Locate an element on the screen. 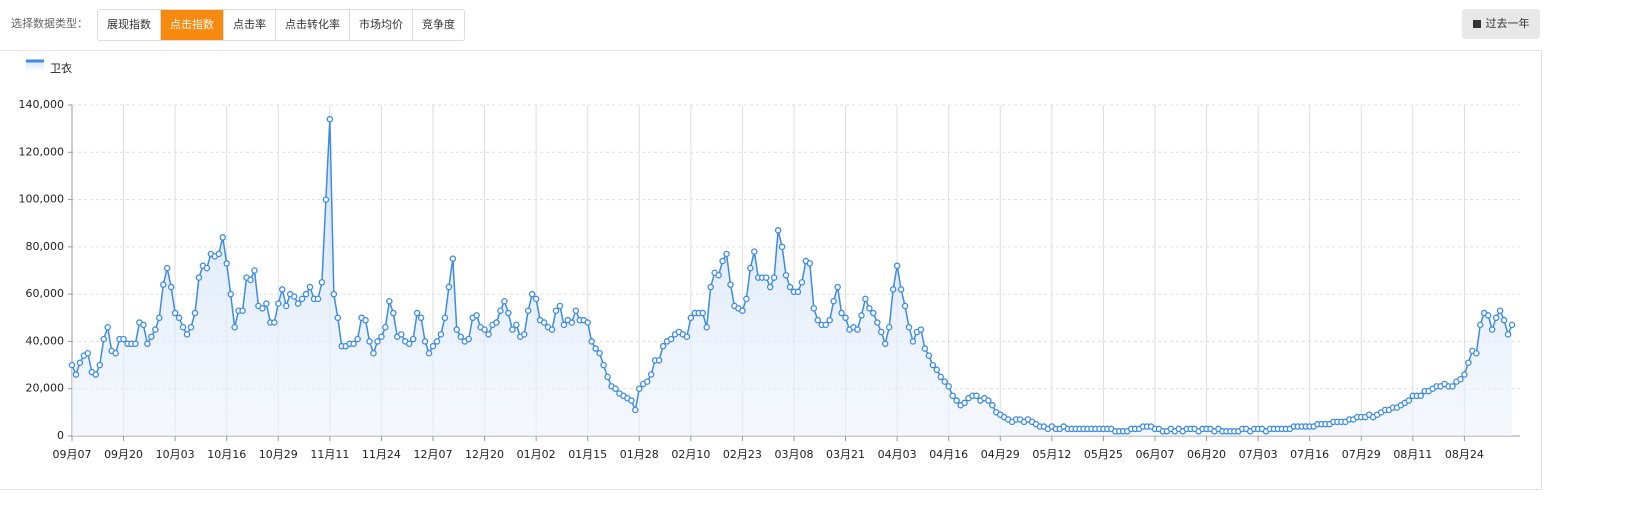 The height and width of the screenshot is (523, 1641). calendar-icon is located at coordinates (1476, 24).